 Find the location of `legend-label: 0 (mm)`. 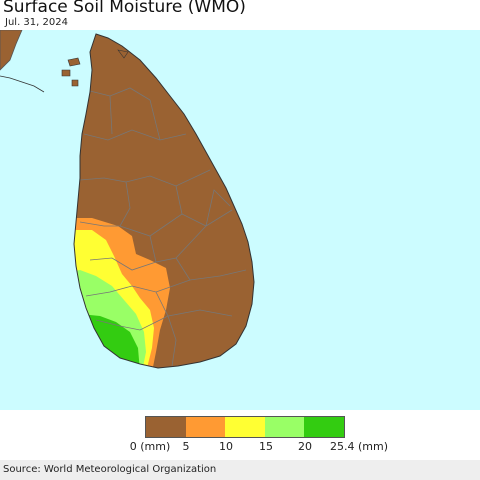

legend-label: 0 (mm) is located at coordinates (150, 446).